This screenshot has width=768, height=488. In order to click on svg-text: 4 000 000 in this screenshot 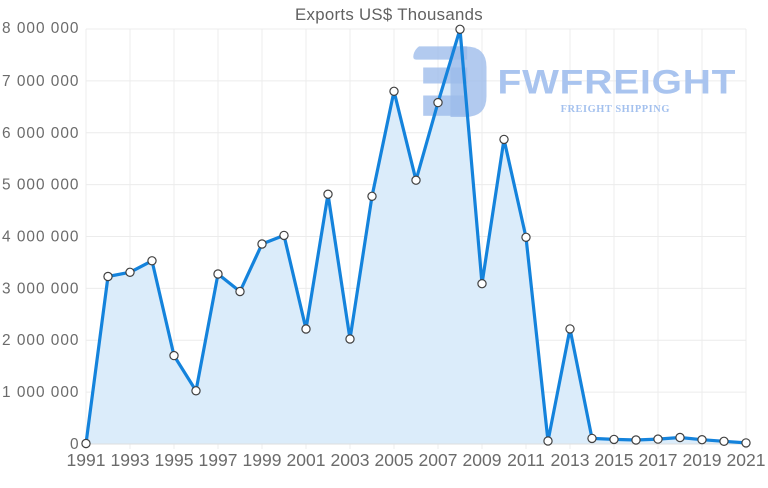, I will do `click(40, 237)`.